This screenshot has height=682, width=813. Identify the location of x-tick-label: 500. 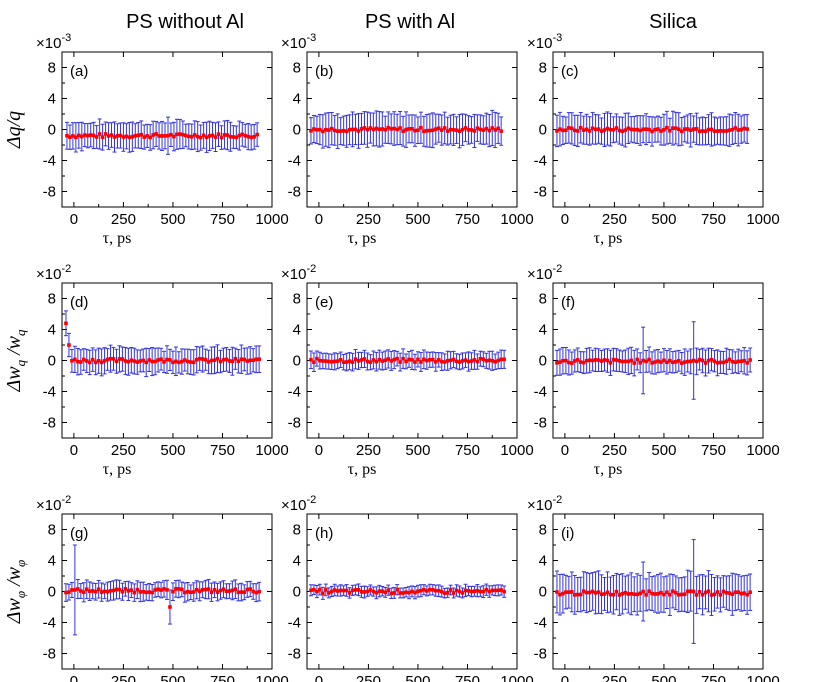
(417, 219).